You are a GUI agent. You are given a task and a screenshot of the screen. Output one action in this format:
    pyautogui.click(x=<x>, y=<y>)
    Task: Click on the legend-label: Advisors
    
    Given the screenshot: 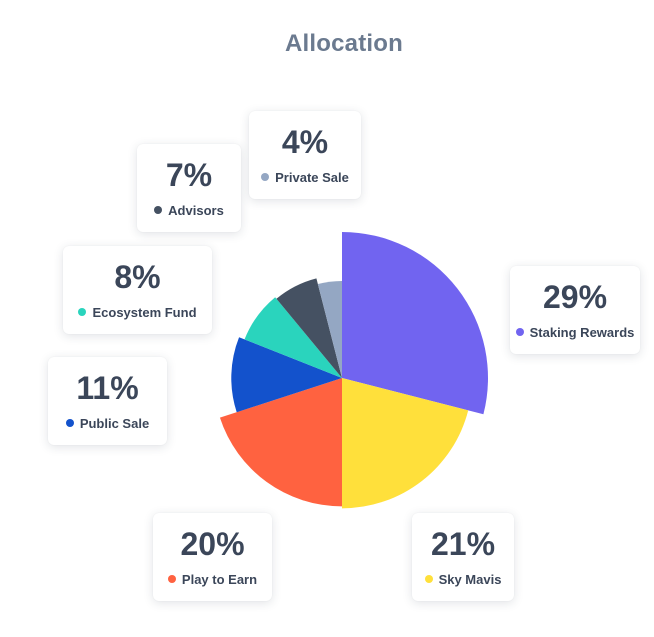 What is the action you would take?
    pyautogui.click(x=196, y=210)
    